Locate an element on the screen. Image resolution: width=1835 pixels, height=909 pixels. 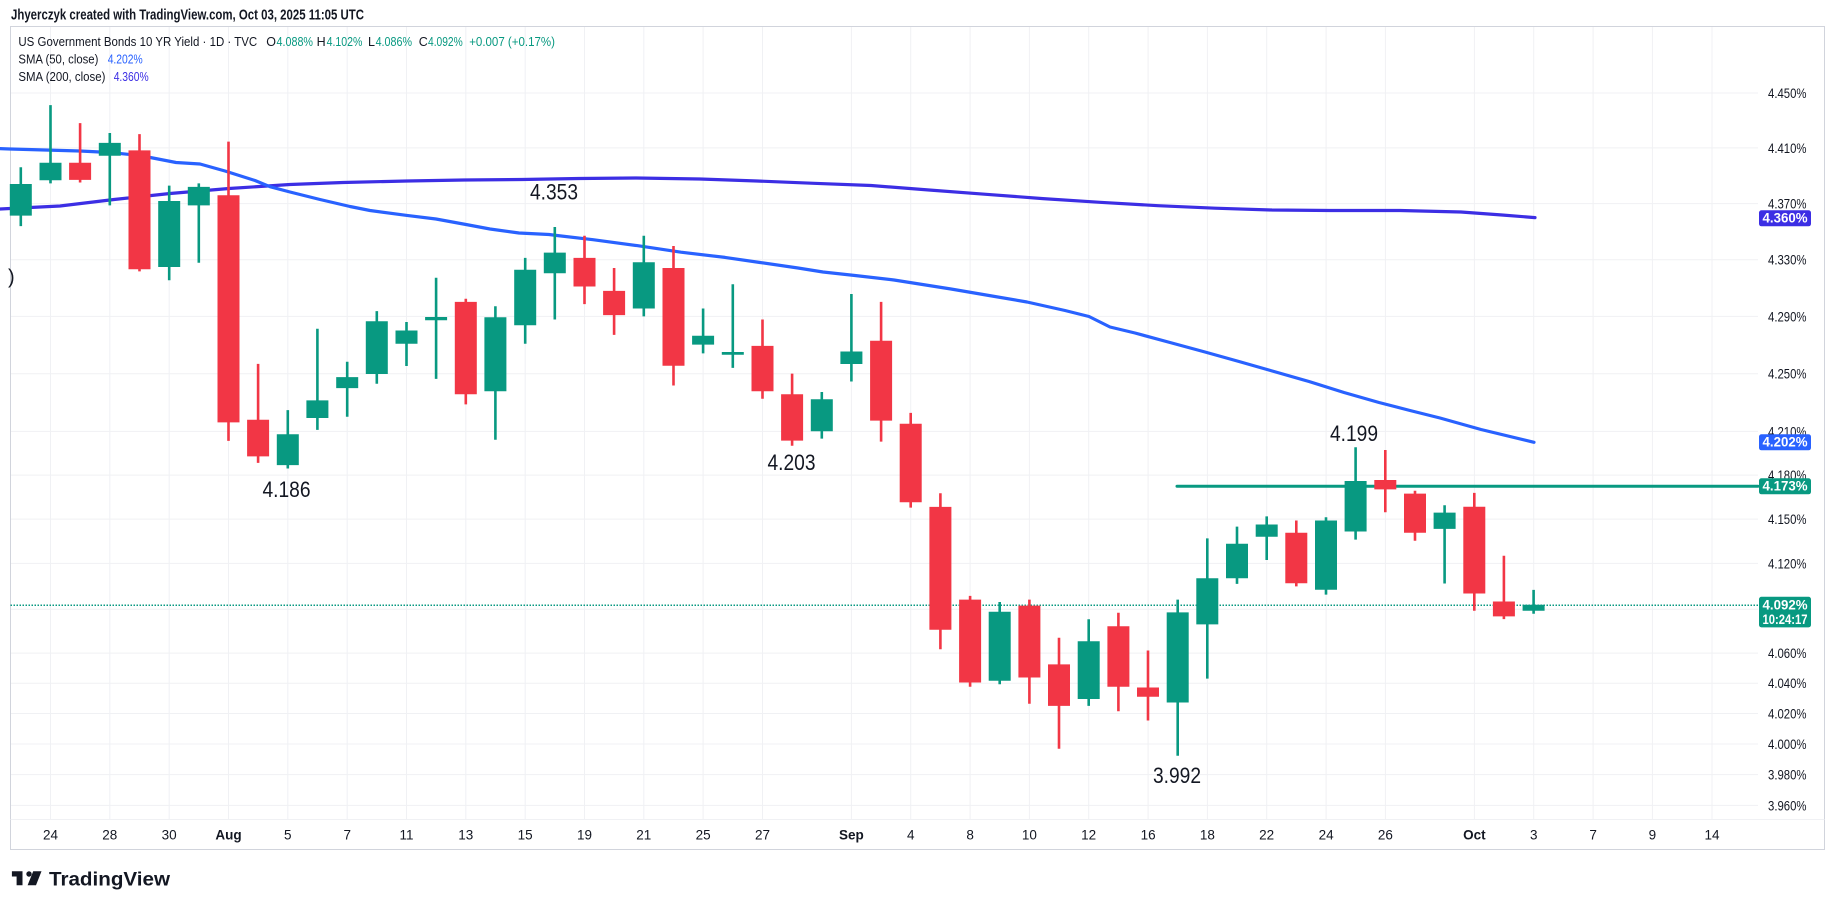
svg-text: 8 is located at coordinates (970, 835).